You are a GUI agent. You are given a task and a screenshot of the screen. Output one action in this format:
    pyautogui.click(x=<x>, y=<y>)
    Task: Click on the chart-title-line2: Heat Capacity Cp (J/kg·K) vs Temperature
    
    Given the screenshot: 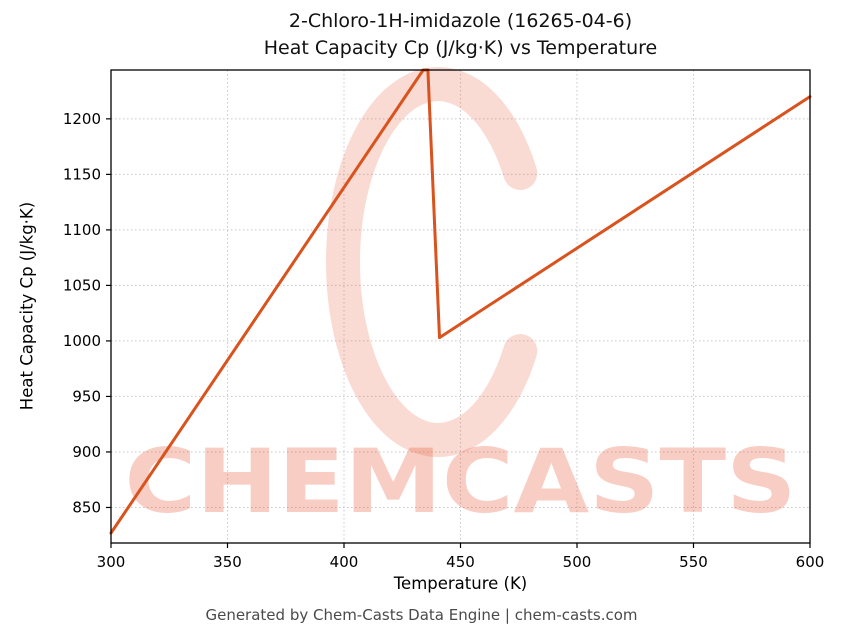 What is the action you would take?
    pyautogui.click(x=460, y=48)
    